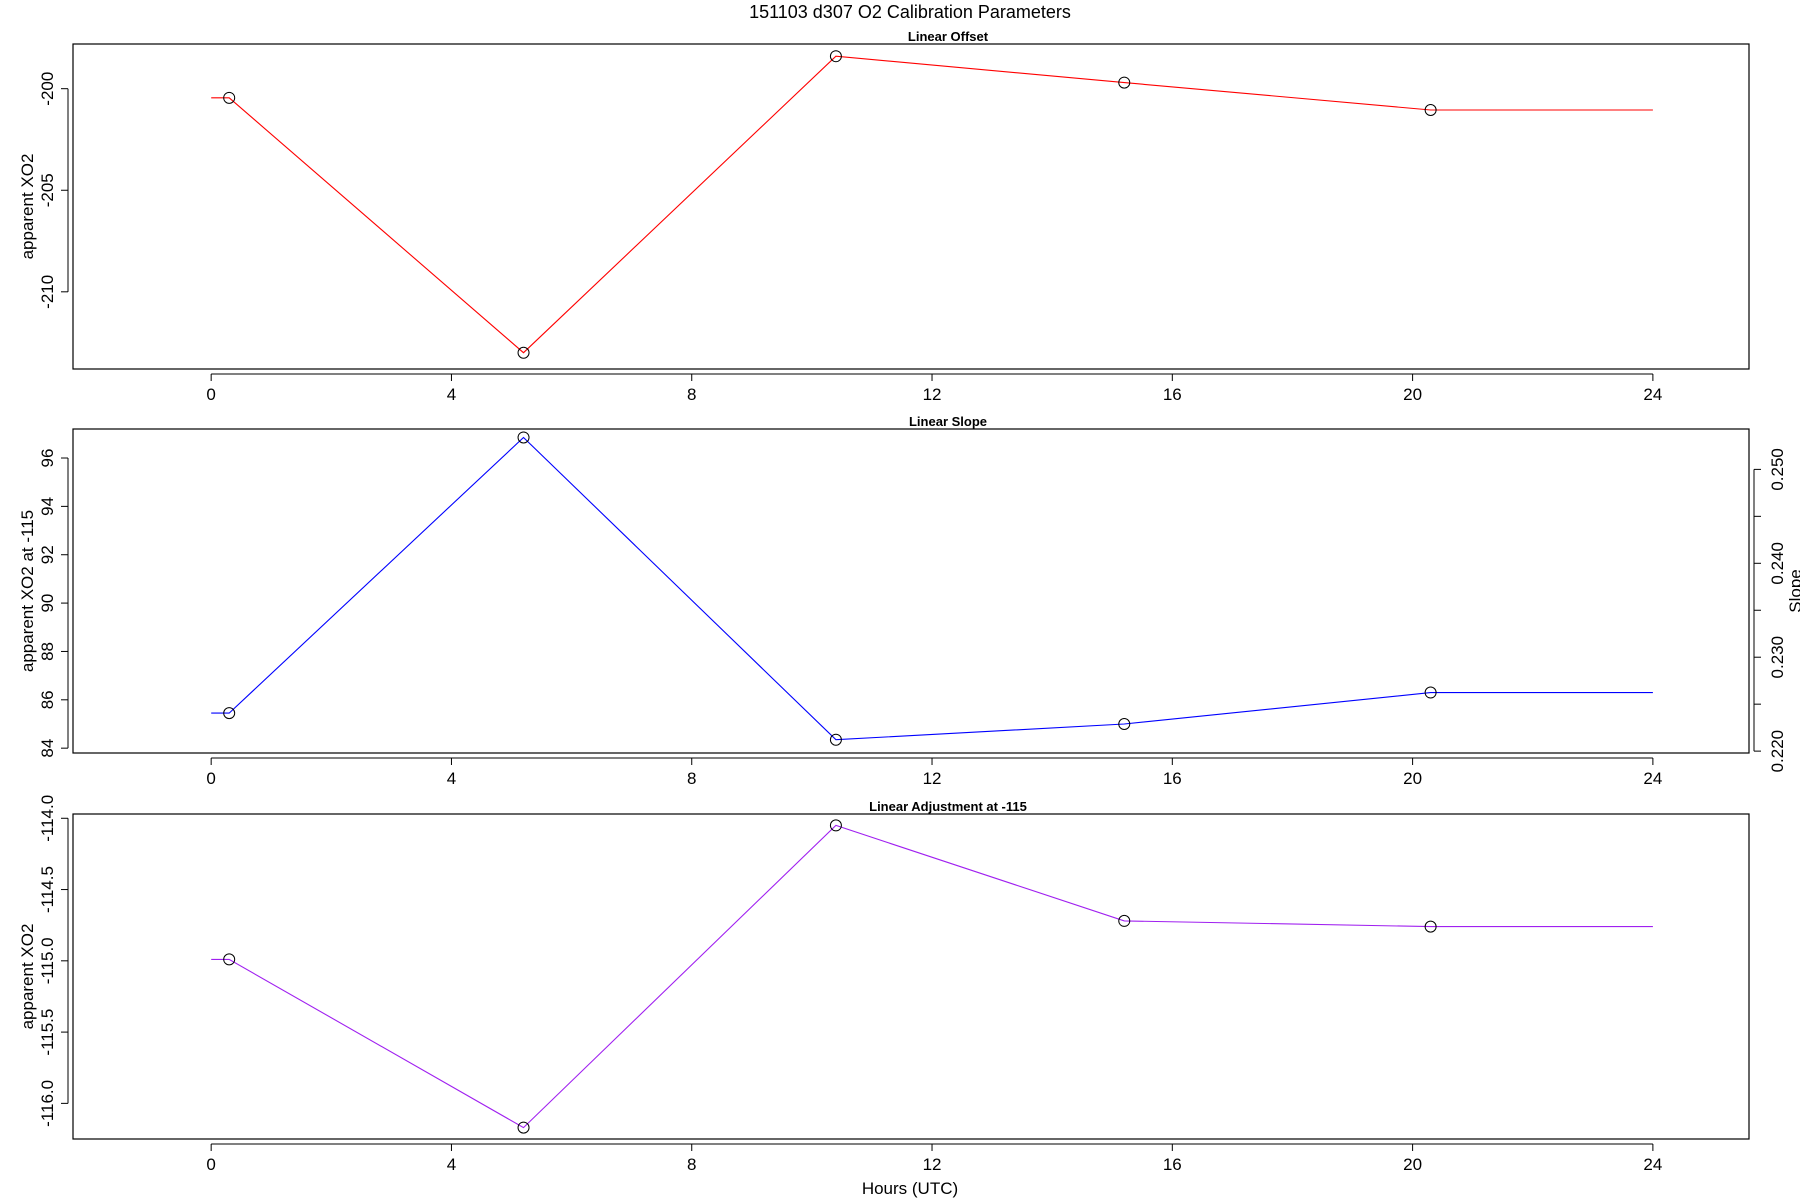  I want to click on right-y-tick-label: 0.240, so click(1777, 563).